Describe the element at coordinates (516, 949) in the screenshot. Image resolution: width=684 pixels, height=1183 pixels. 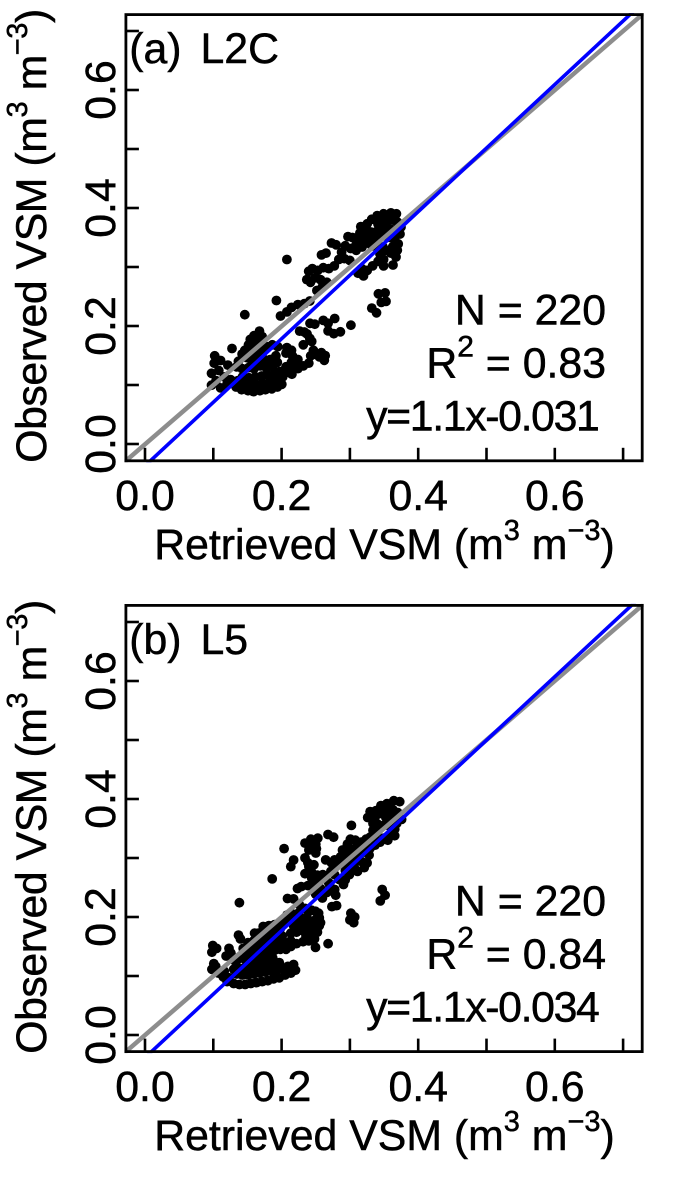
I see `svg-text: R2 = 0.84` at that location.